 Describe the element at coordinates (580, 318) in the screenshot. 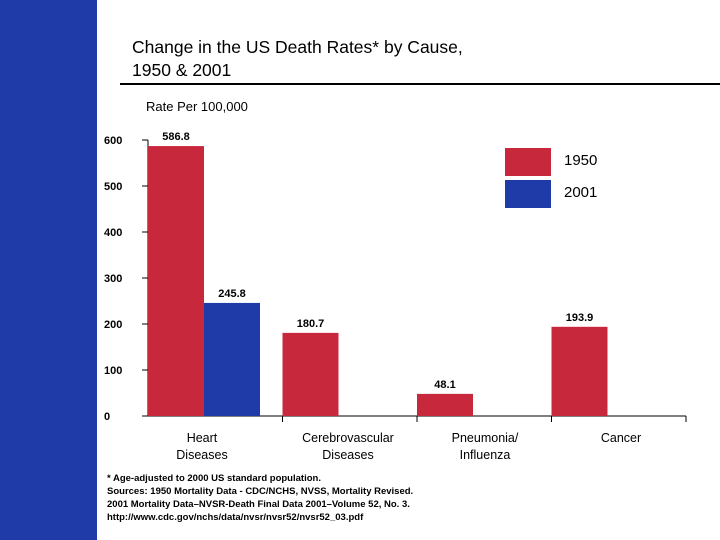

I see `data-label: 193.9` at that location.